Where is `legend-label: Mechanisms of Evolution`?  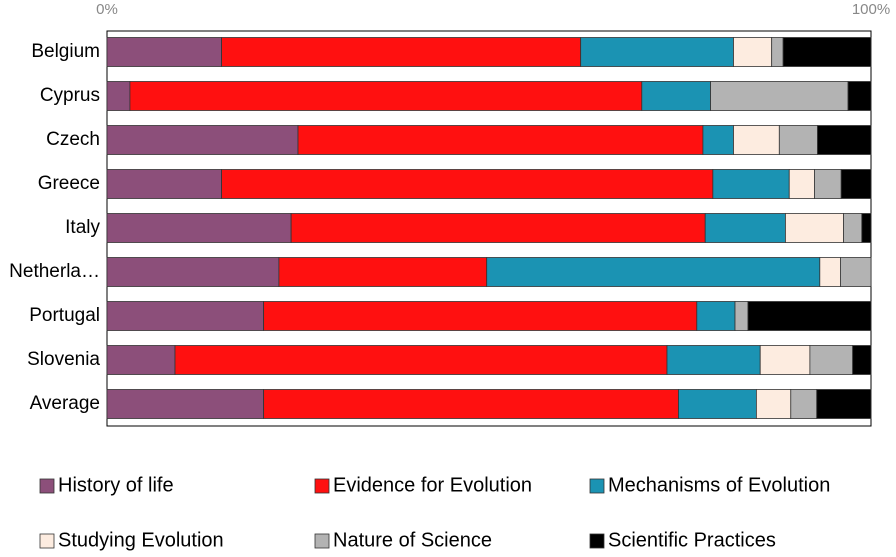 legend-label: Mechanisms of Evolution is located at coordinates (719, 485).